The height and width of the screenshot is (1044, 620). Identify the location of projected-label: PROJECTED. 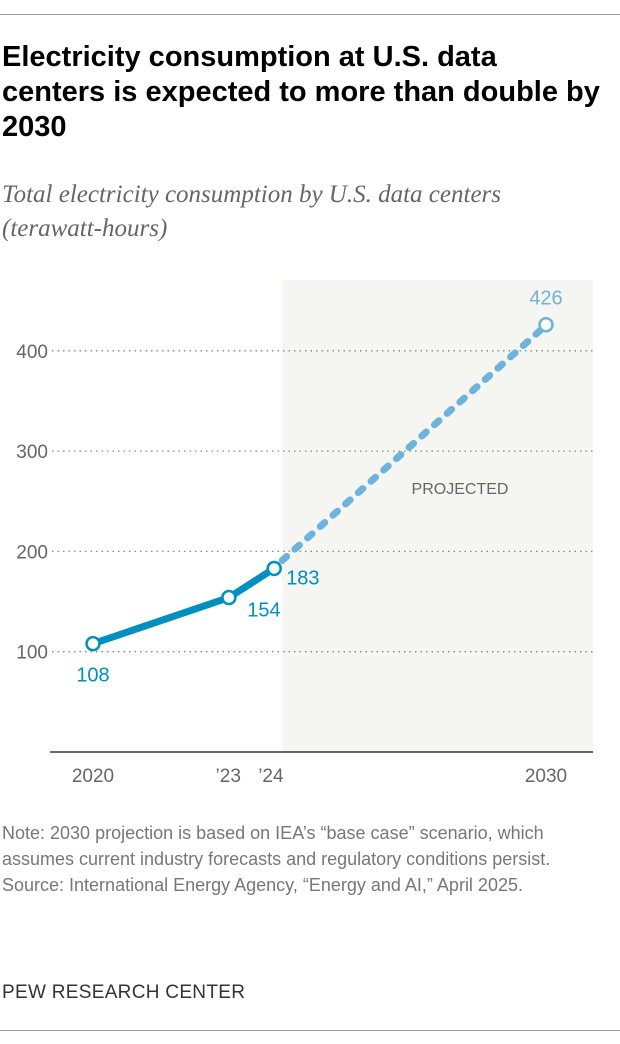
(460, 489).